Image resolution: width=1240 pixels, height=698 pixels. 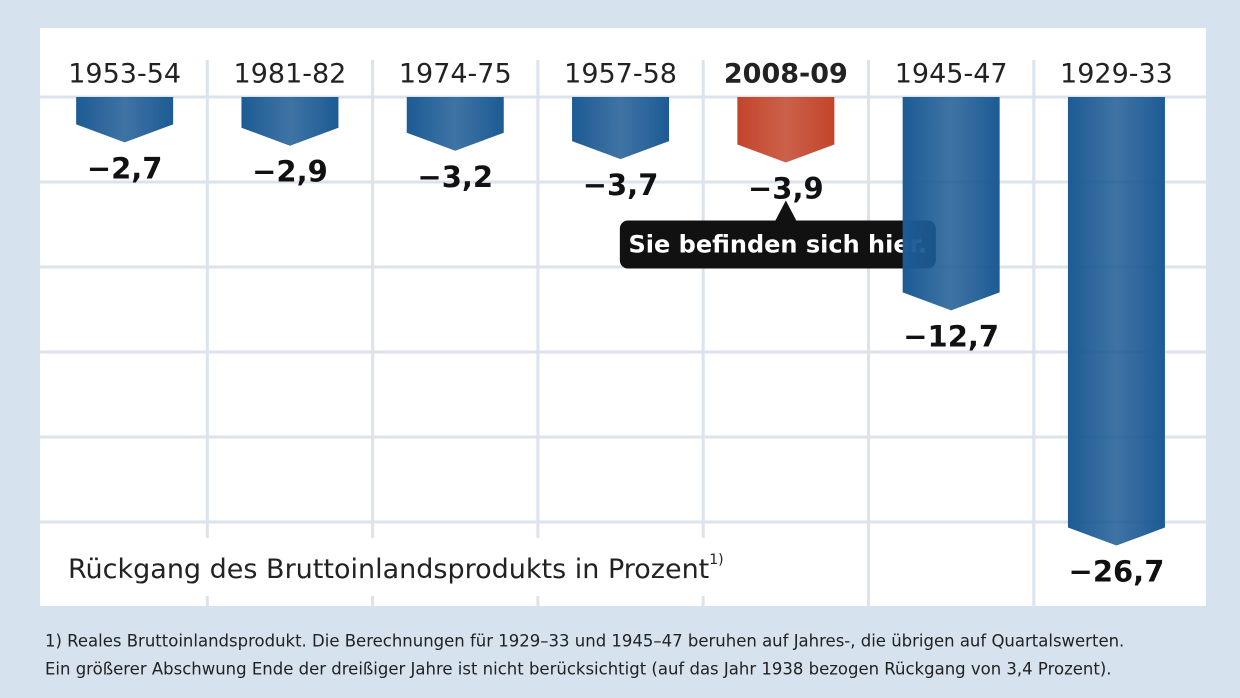 What do you see at coordinates (455, 74) in the screenshot?
I see `x-tick-label: 1974-75` at bounding box center [455, 74].